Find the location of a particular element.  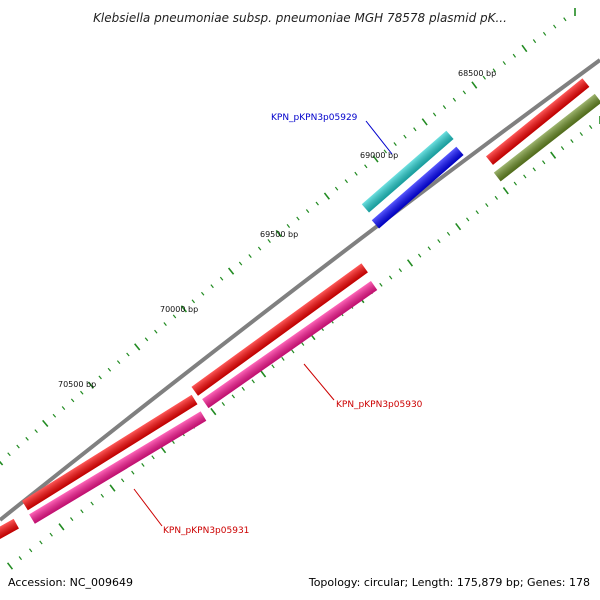

cyan-gene is located at coordinates (407, 171).